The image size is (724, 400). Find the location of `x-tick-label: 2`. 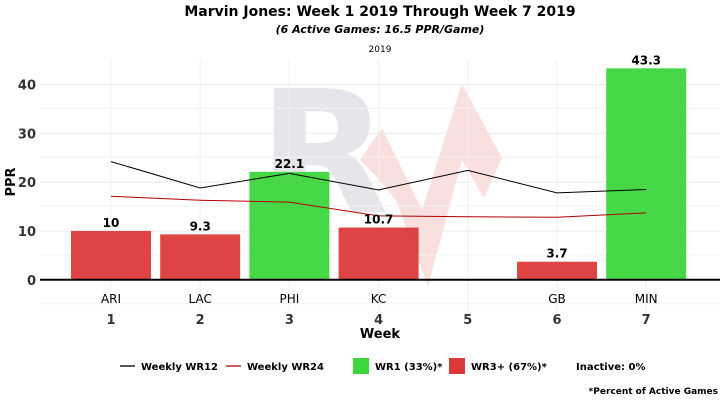

x-tick-label: 2 is located at coordinates (200, 320).